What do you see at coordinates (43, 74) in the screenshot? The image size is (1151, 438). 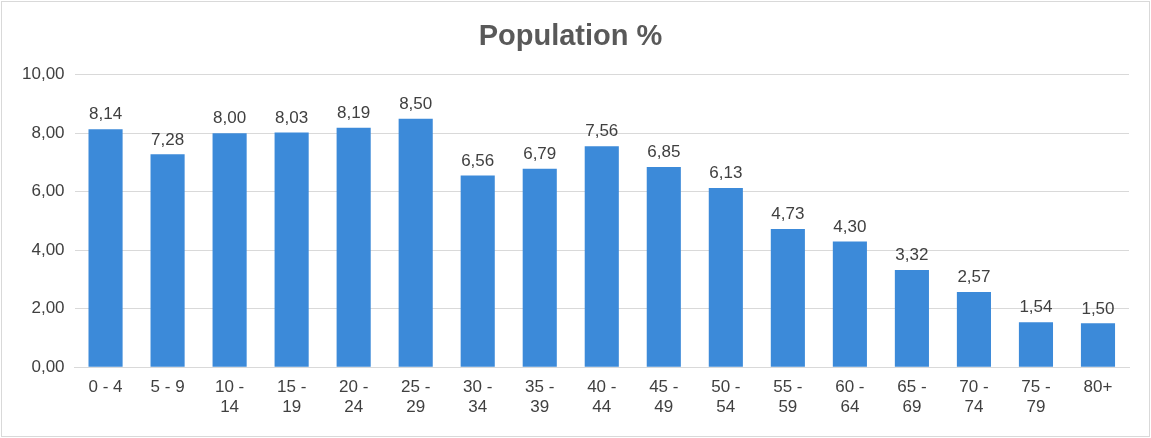 I see `y-tick-label: 10,00` at bounding box center [43, 74].